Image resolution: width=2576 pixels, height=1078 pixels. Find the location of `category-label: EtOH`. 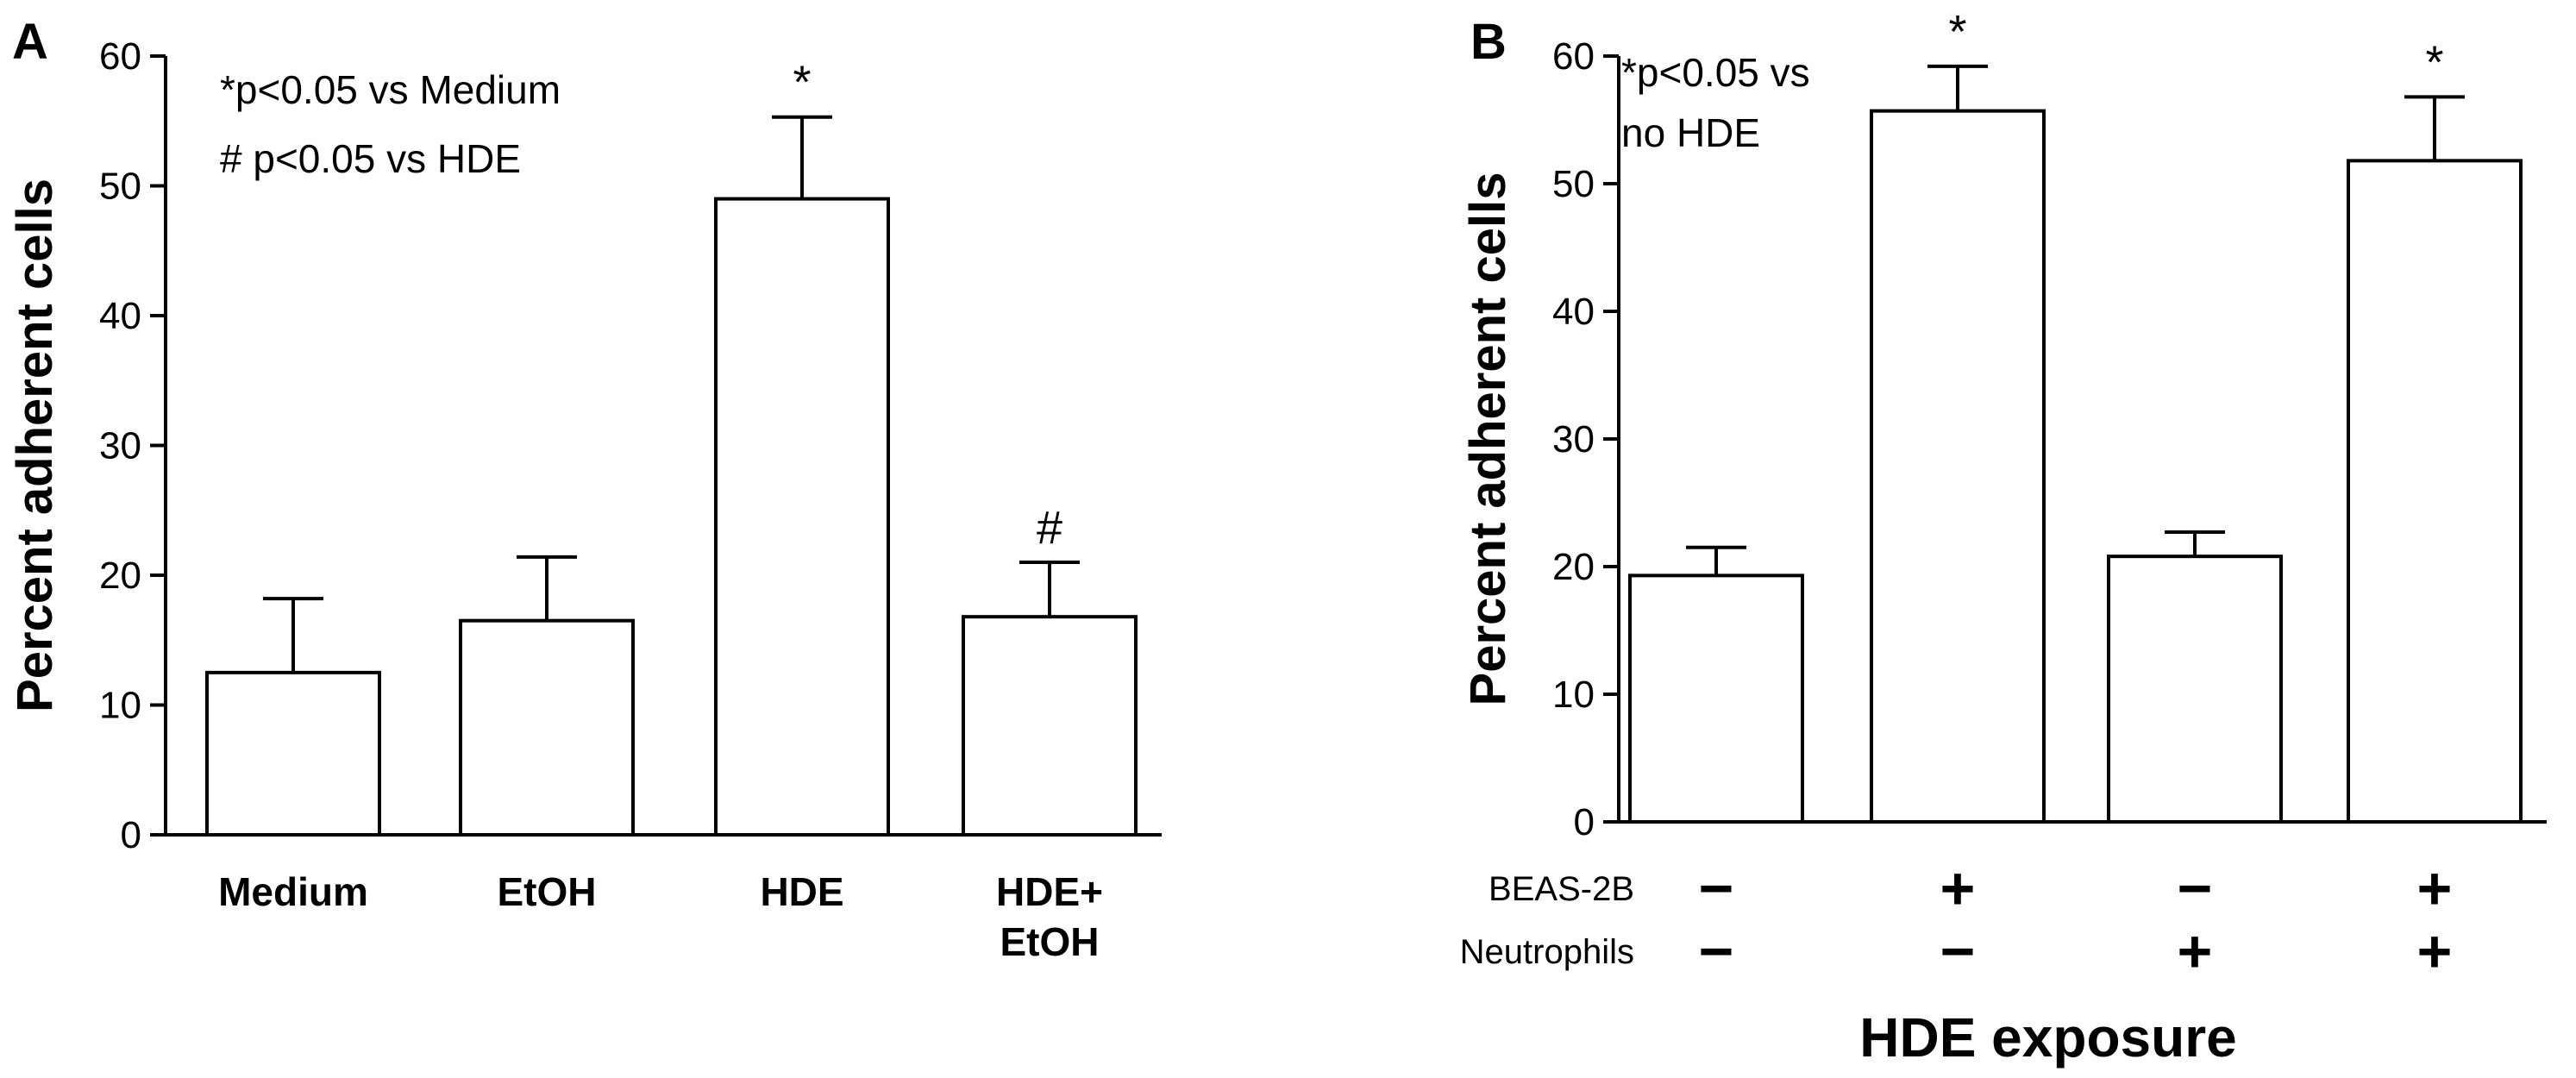

category-label: EtOH is located at coordinates (547, 891).